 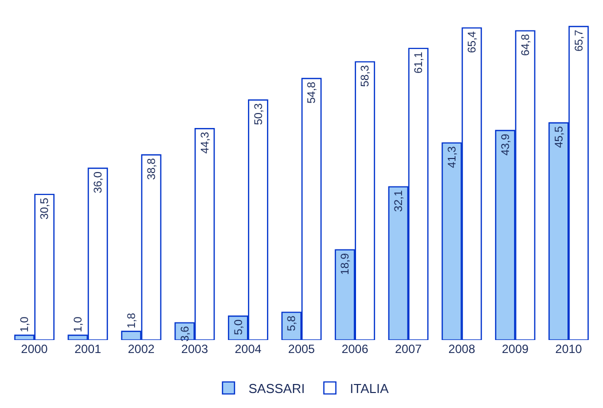 I want to click on data-label: 5,8, so click(x=292, y=324).